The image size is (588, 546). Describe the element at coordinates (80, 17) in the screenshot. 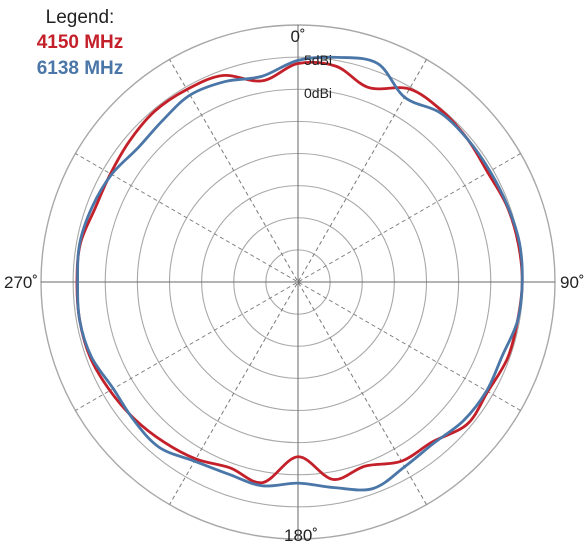

I see `legend-title: Legend:` at that location.